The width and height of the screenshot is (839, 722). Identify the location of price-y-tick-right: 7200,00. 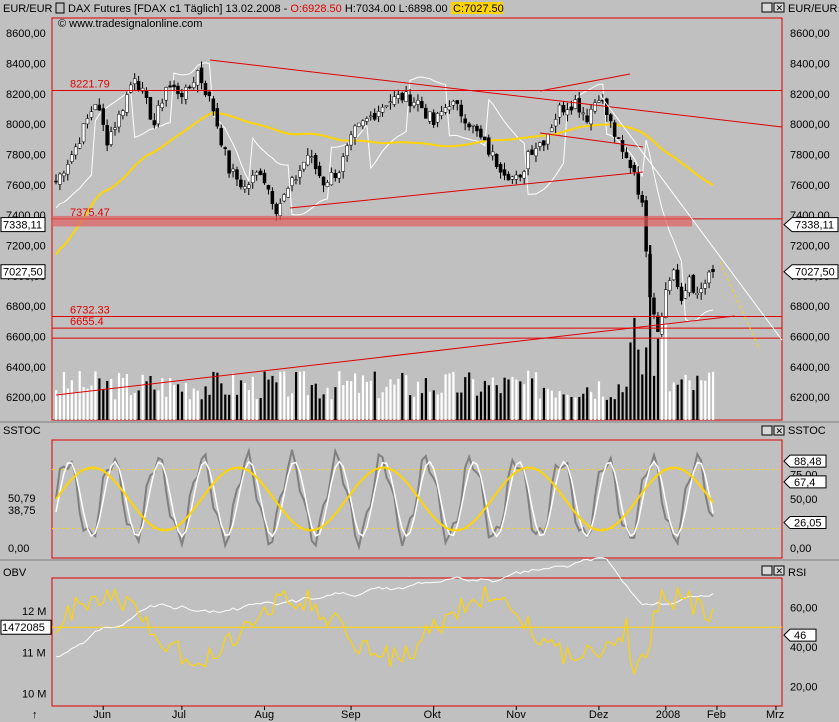
(810, 247).